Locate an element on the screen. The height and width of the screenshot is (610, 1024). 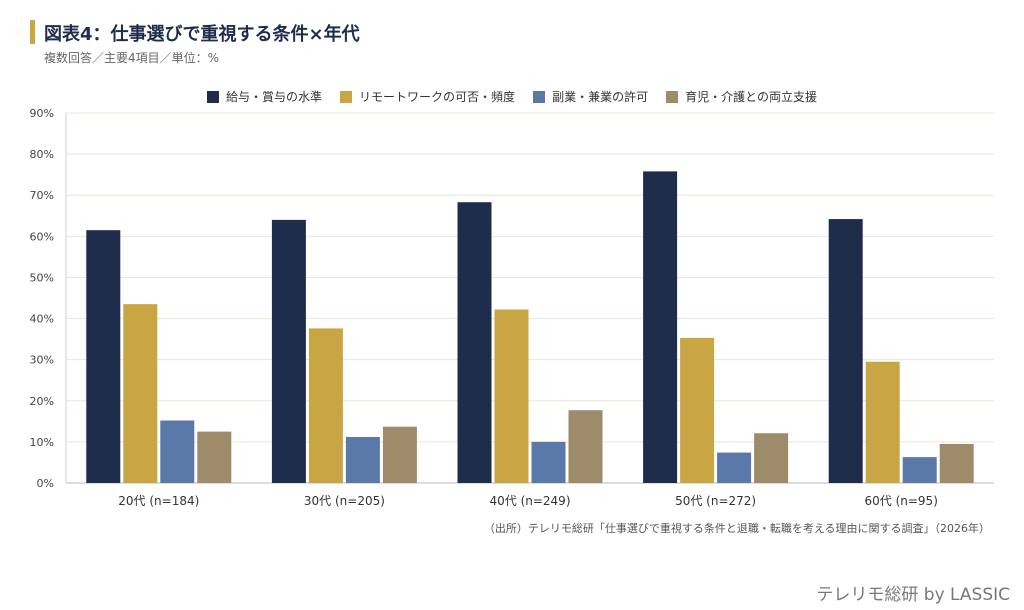
legend-label-salary: 給与・賞与の水準 is located at coordinates (274, 97).